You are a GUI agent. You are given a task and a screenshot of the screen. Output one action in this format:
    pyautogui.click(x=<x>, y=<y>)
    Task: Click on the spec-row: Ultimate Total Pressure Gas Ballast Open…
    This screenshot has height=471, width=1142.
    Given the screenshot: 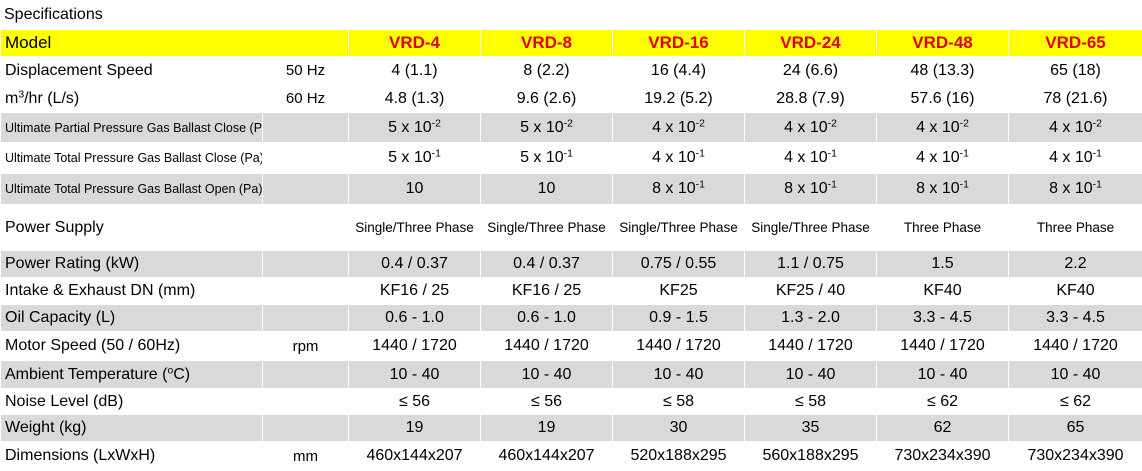 What is the action you would take?
    pyautogui.click(x=571, y=189)
    